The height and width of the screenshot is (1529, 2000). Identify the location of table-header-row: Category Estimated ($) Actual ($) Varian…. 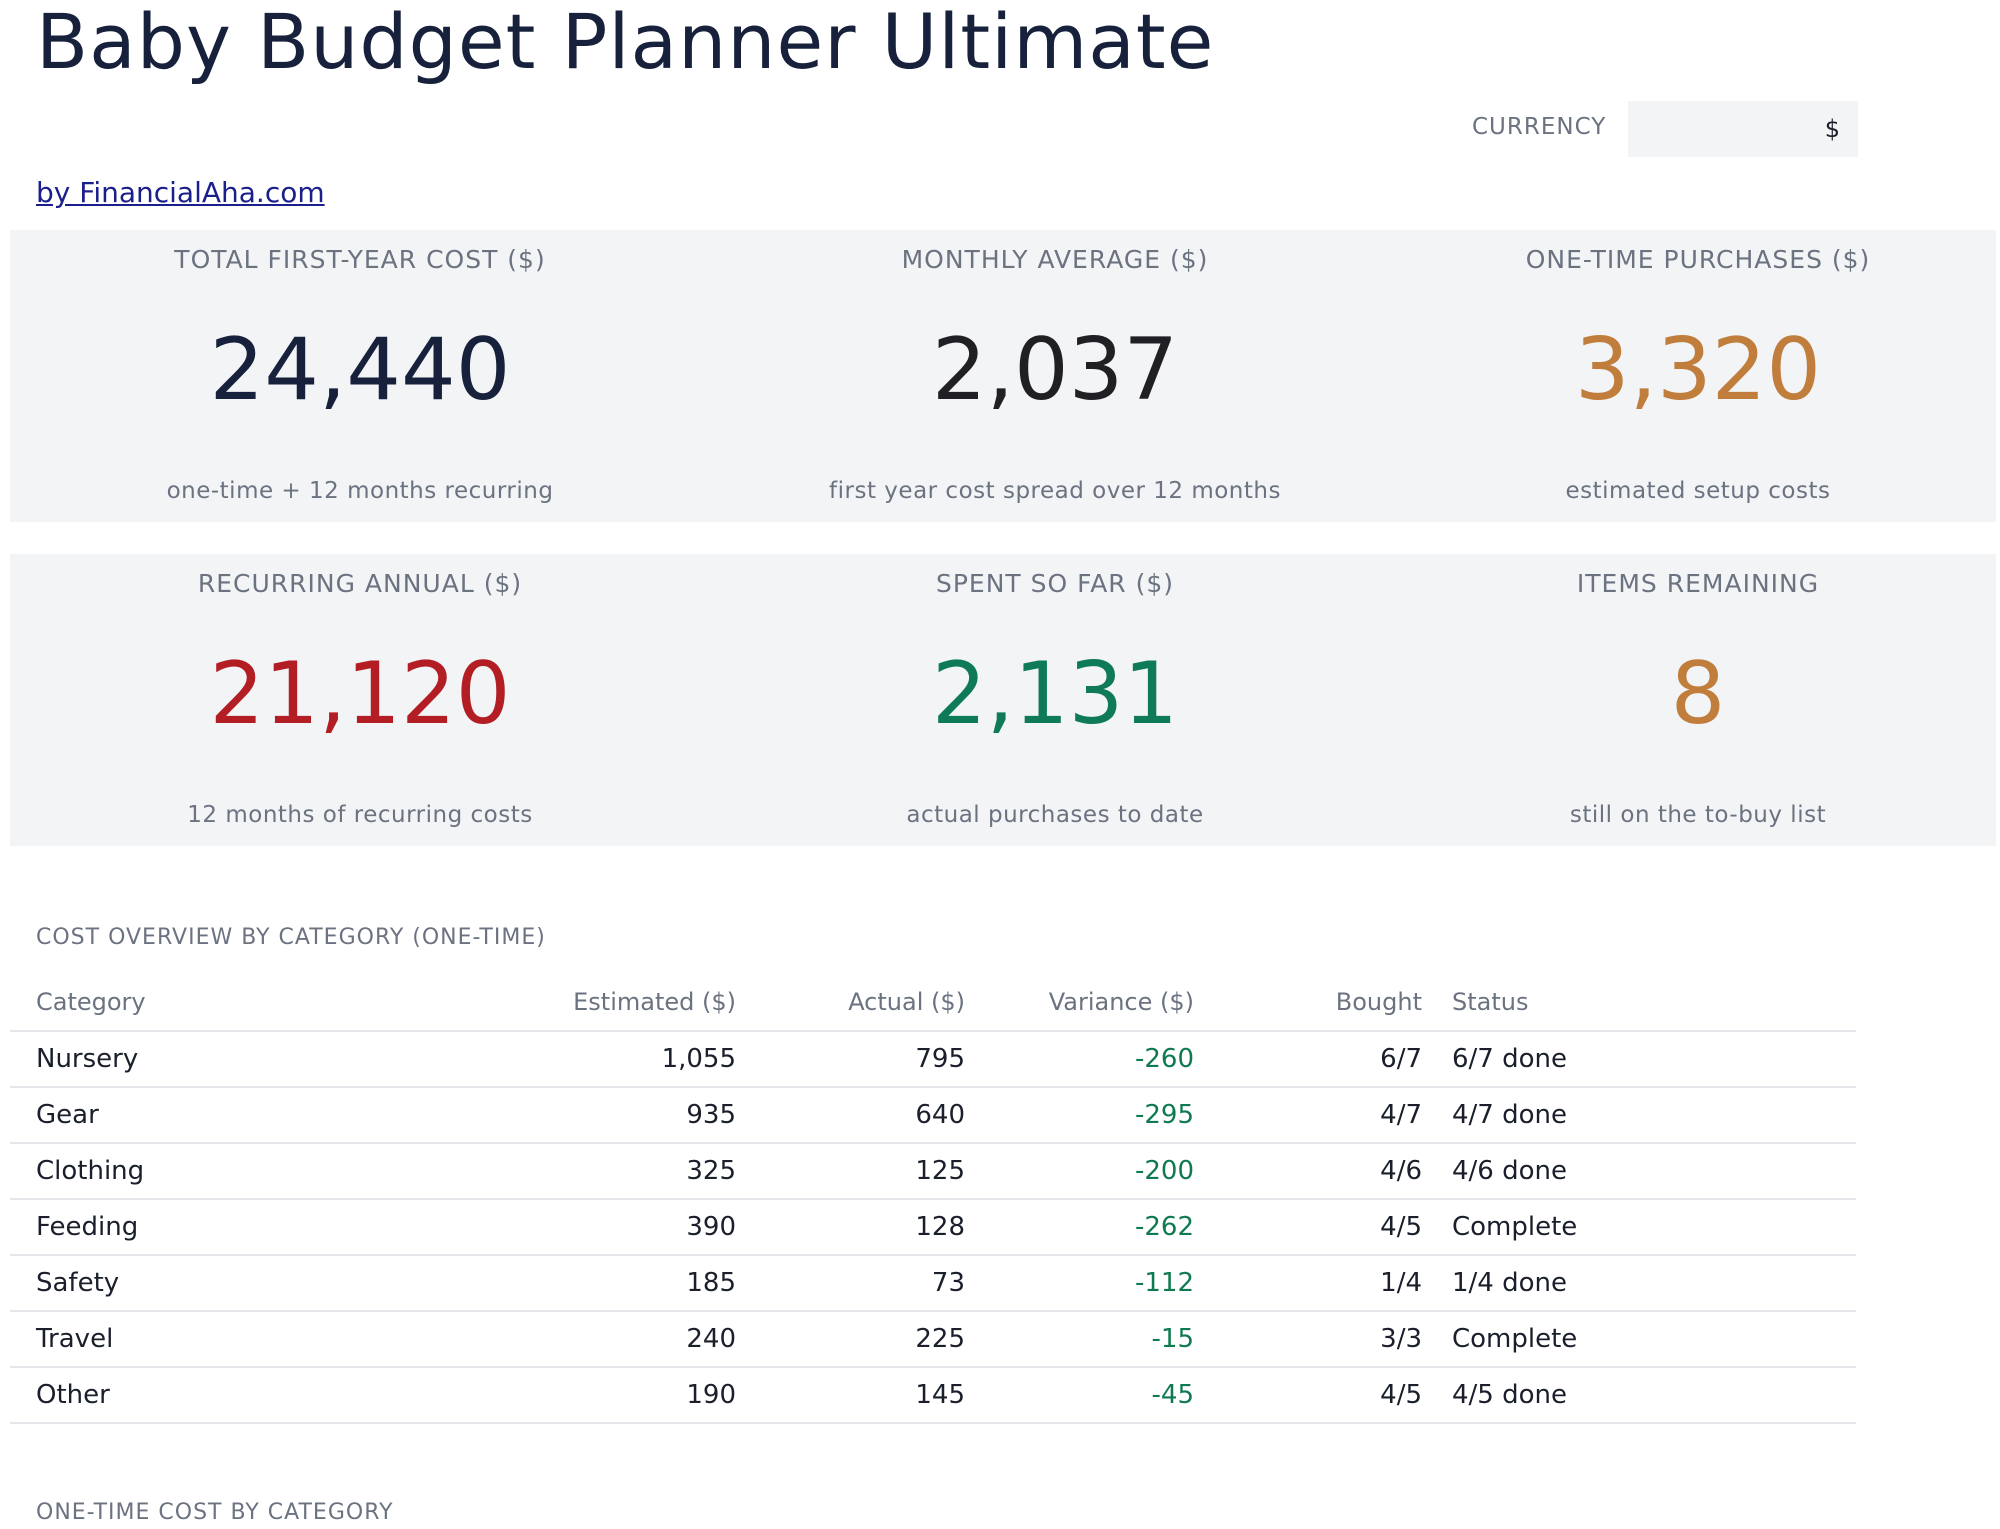
(933, 1003).